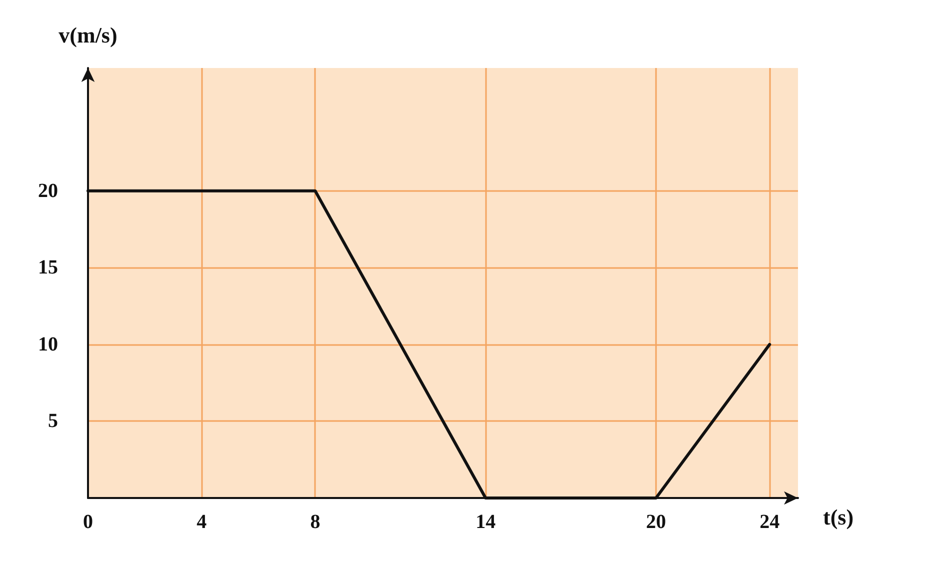 The image size is (926, 561). Describe the element at coordinates (315, 522) in the screenshot. I see `x-tick-label: 8` at that location.